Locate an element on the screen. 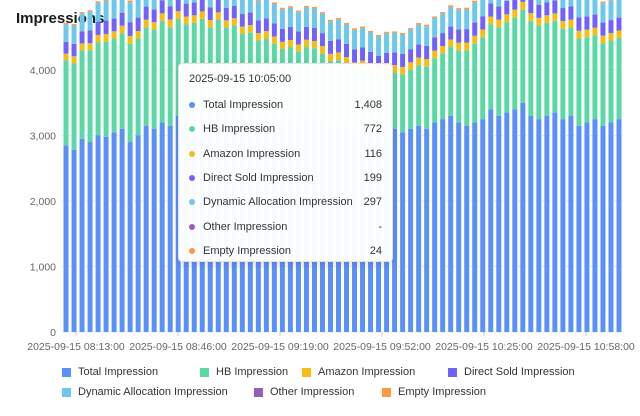  legend-item: Empty Impression is located at coordinates (434, 392).